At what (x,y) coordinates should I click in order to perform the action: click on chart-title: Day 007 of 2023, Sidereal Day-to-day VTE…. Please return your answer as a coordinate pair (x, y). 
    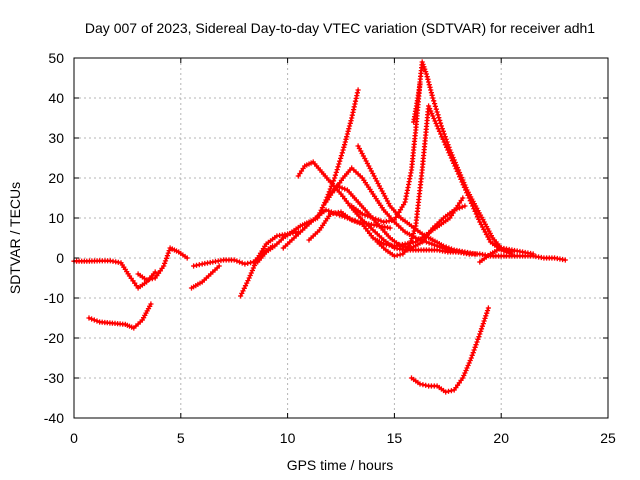
    Looking at the image, I should click on (340, 28).